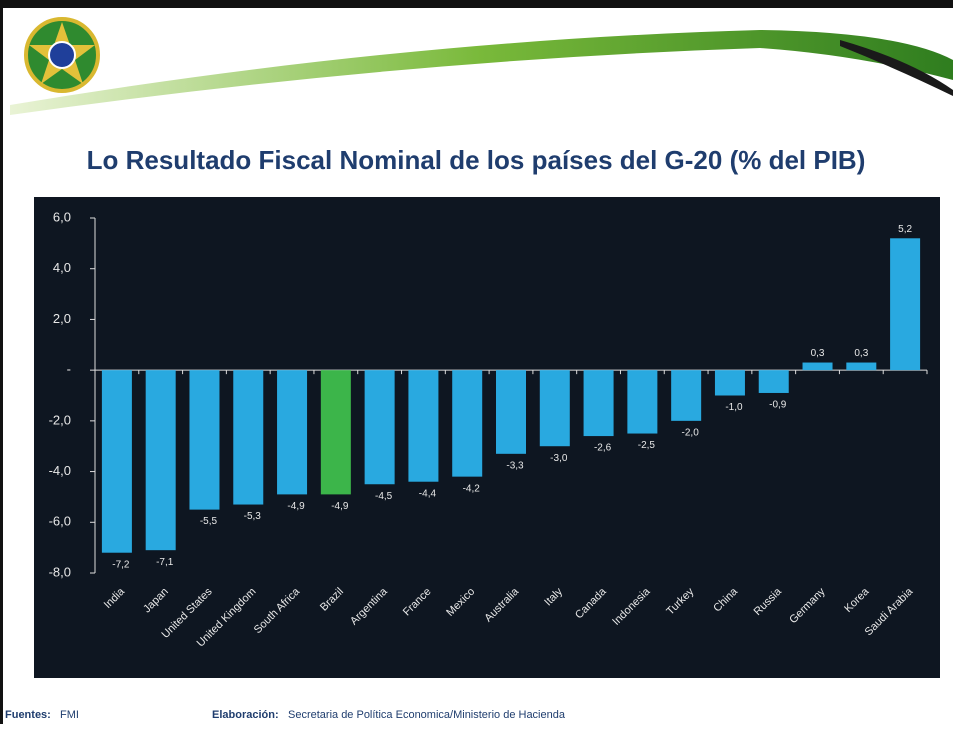 The width and height of the screenshot is (953, 729). What do you see at coordinates (165, 562) in the screenshot?
I see `value-label: -7,1` at bounding box center [165, 562].